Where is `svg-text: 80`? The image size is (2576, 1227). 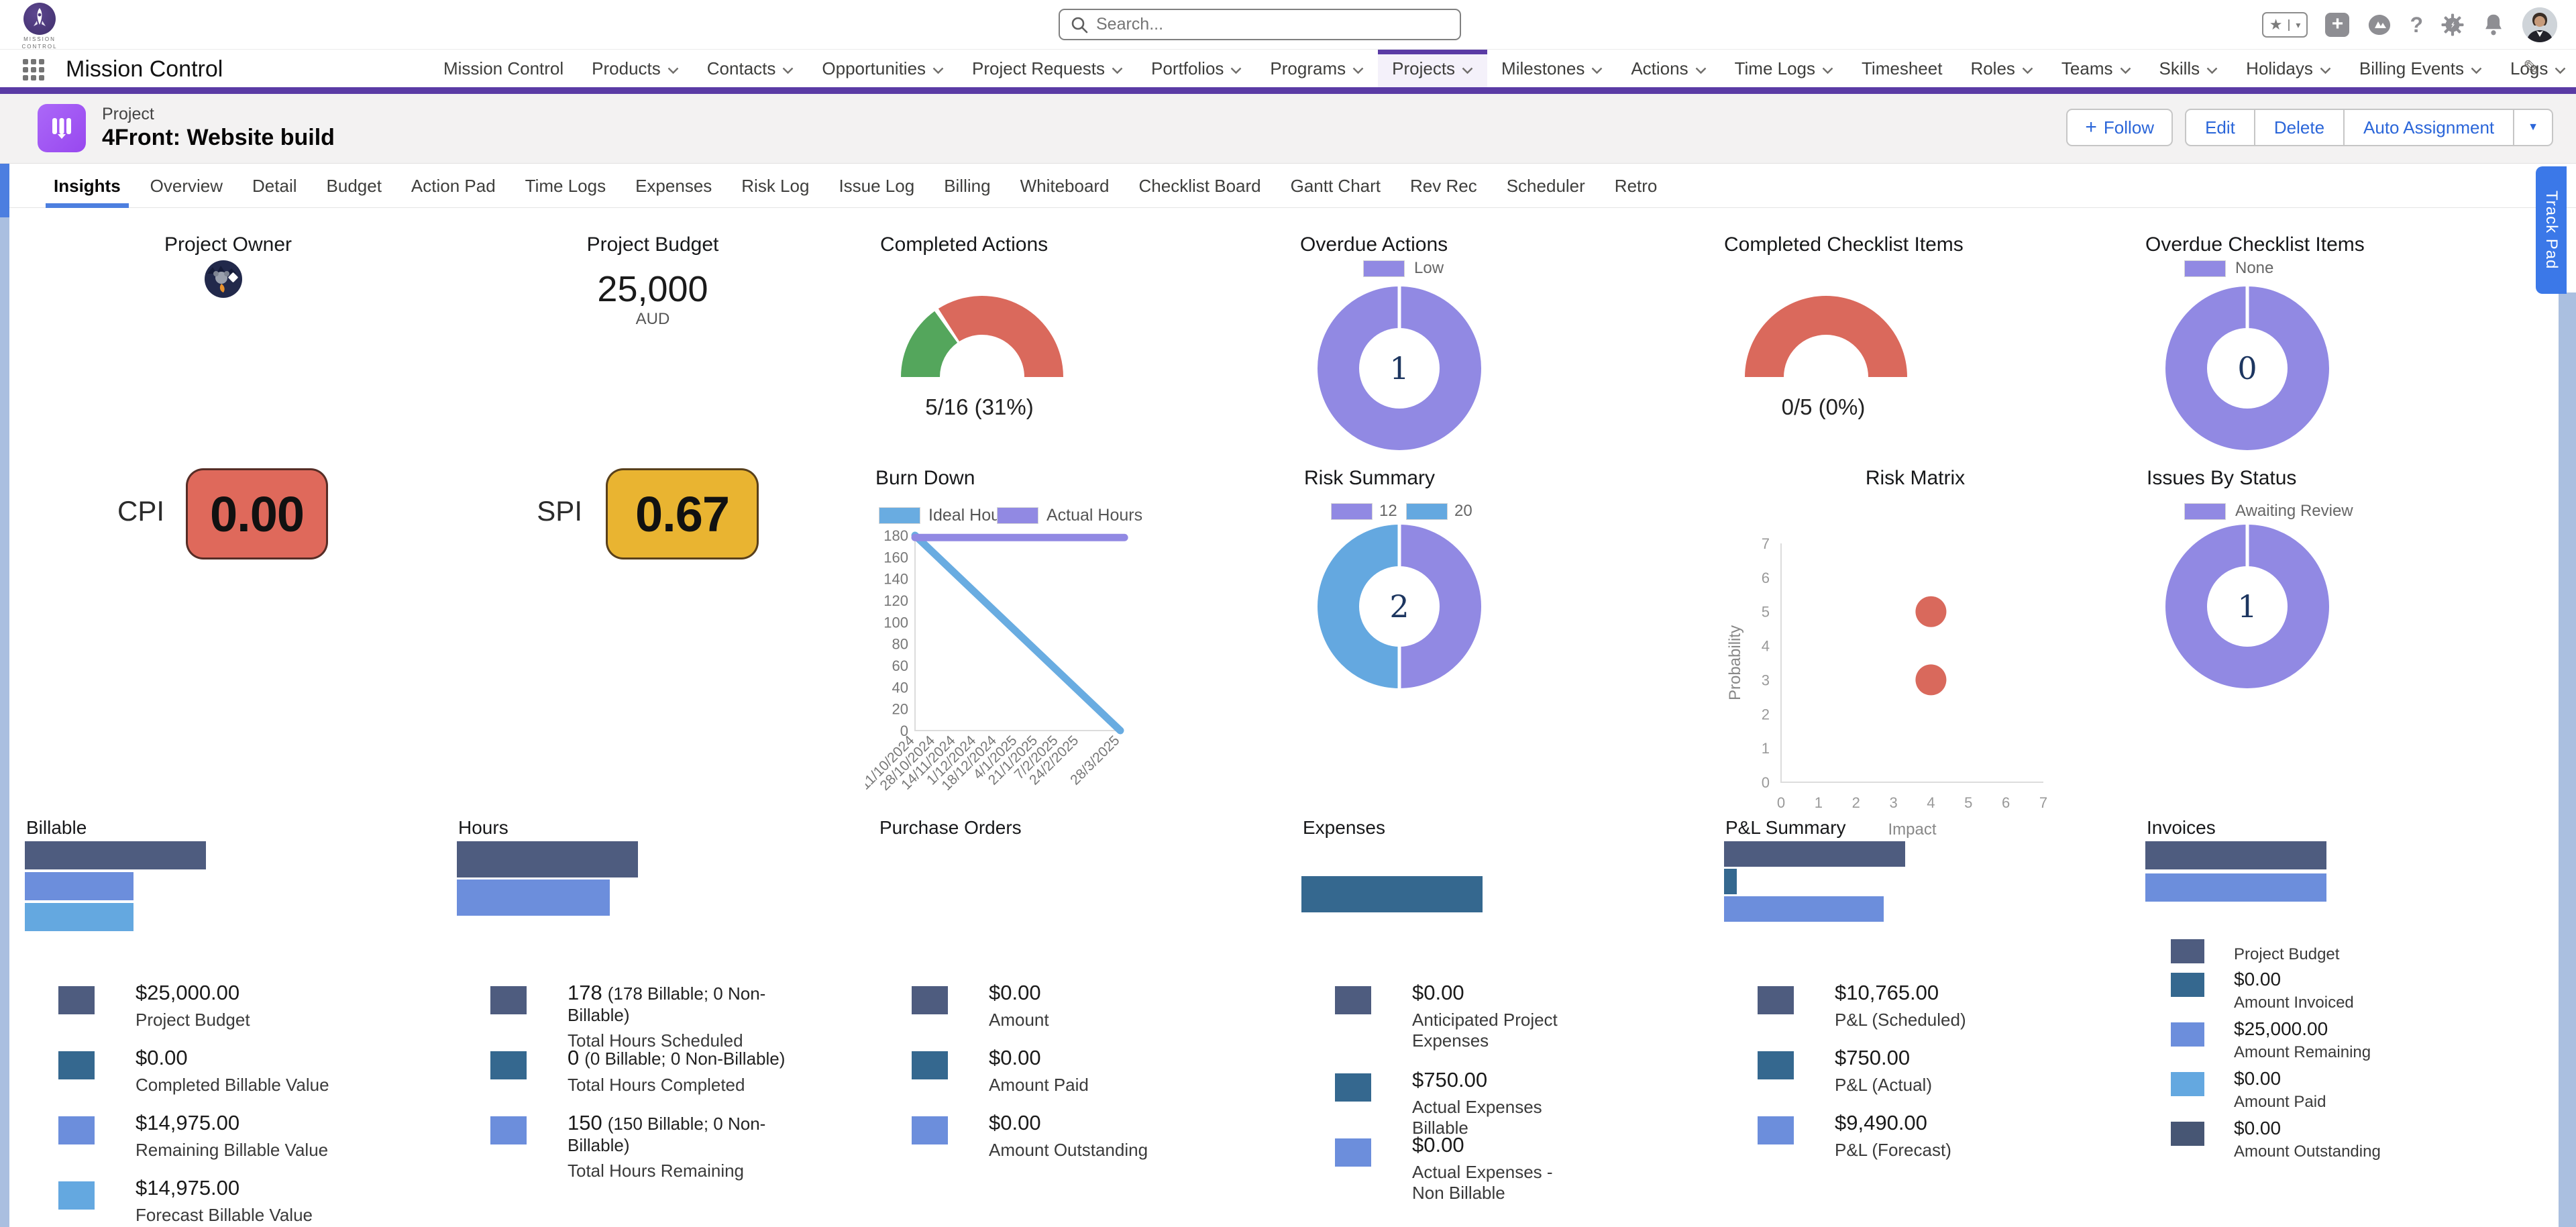
svg-text: 80 is located at coordinates (900, 644).